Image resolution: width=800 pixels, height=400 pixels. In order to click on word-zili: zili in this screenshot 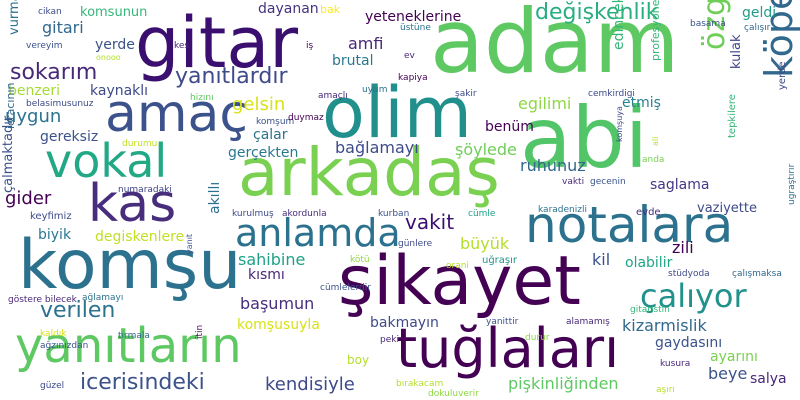, I will do `click(683, 247)`.